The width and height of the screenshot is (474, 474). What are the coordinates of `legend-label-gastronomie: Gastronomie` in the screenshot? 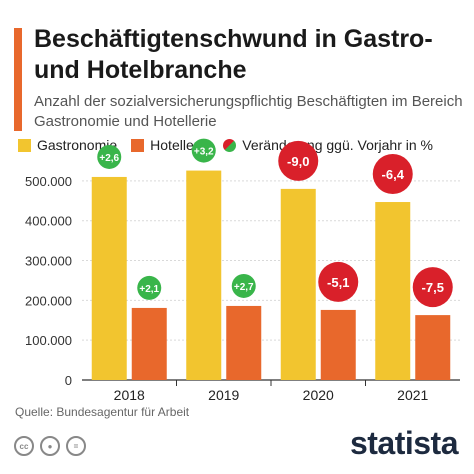 It's located at (77, 145).